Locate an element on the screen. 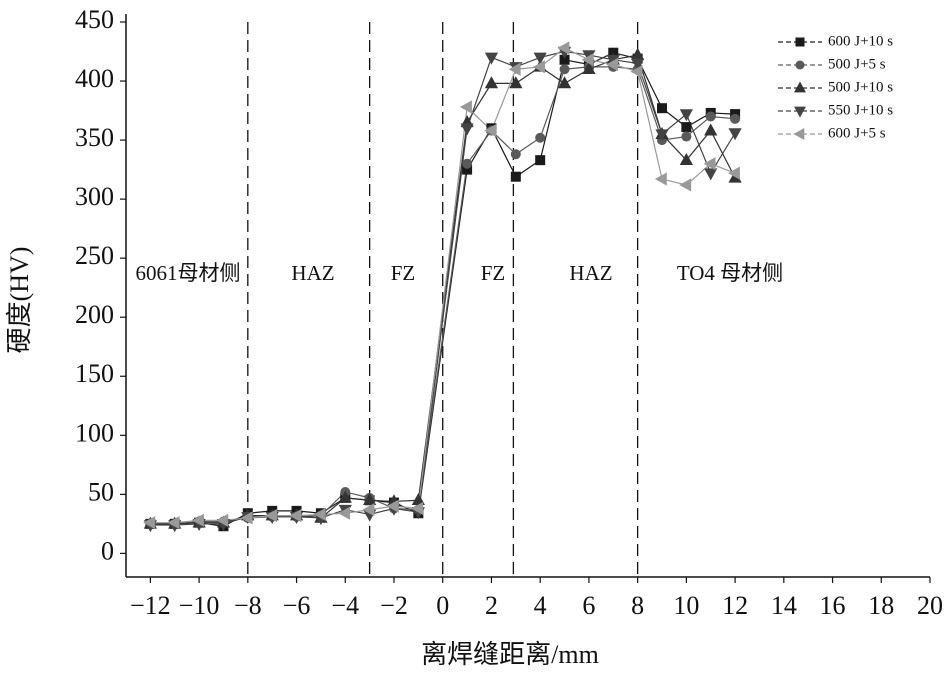 This screenshot has width=945, height=684. y-tick-label: 100 is located at coordinates (94, 432).